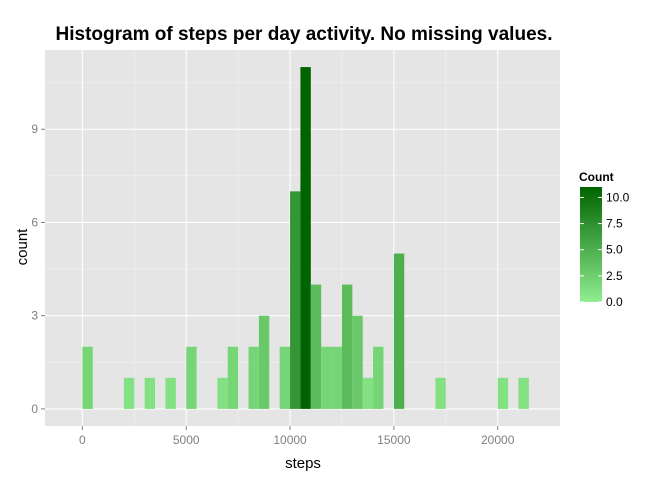 The width and height of the screenshot is (672, 485). Describe the element at coordinates (618, 197) in the screenshot. I see `legend-tick-label: 10.0` at that location.